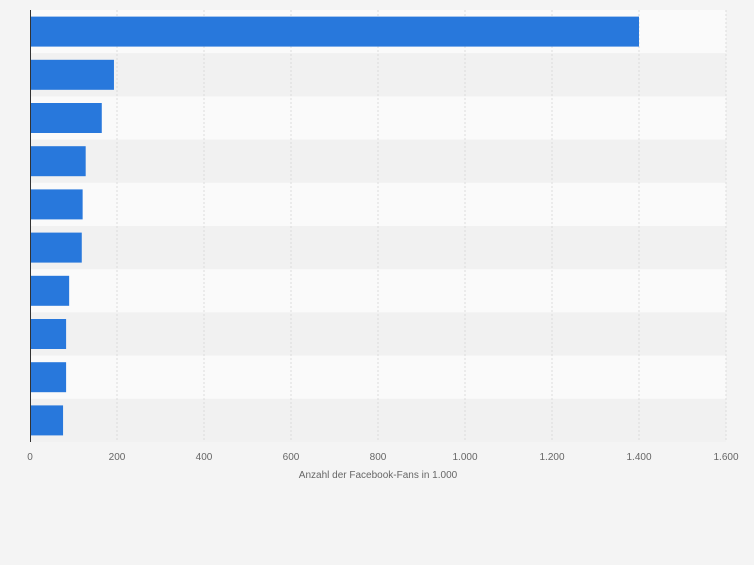 This screenshot has width=754, height=565. Describe the element at coordinates (378, 457) in the screenshot. I see `x-tick-label: 800` at that location.